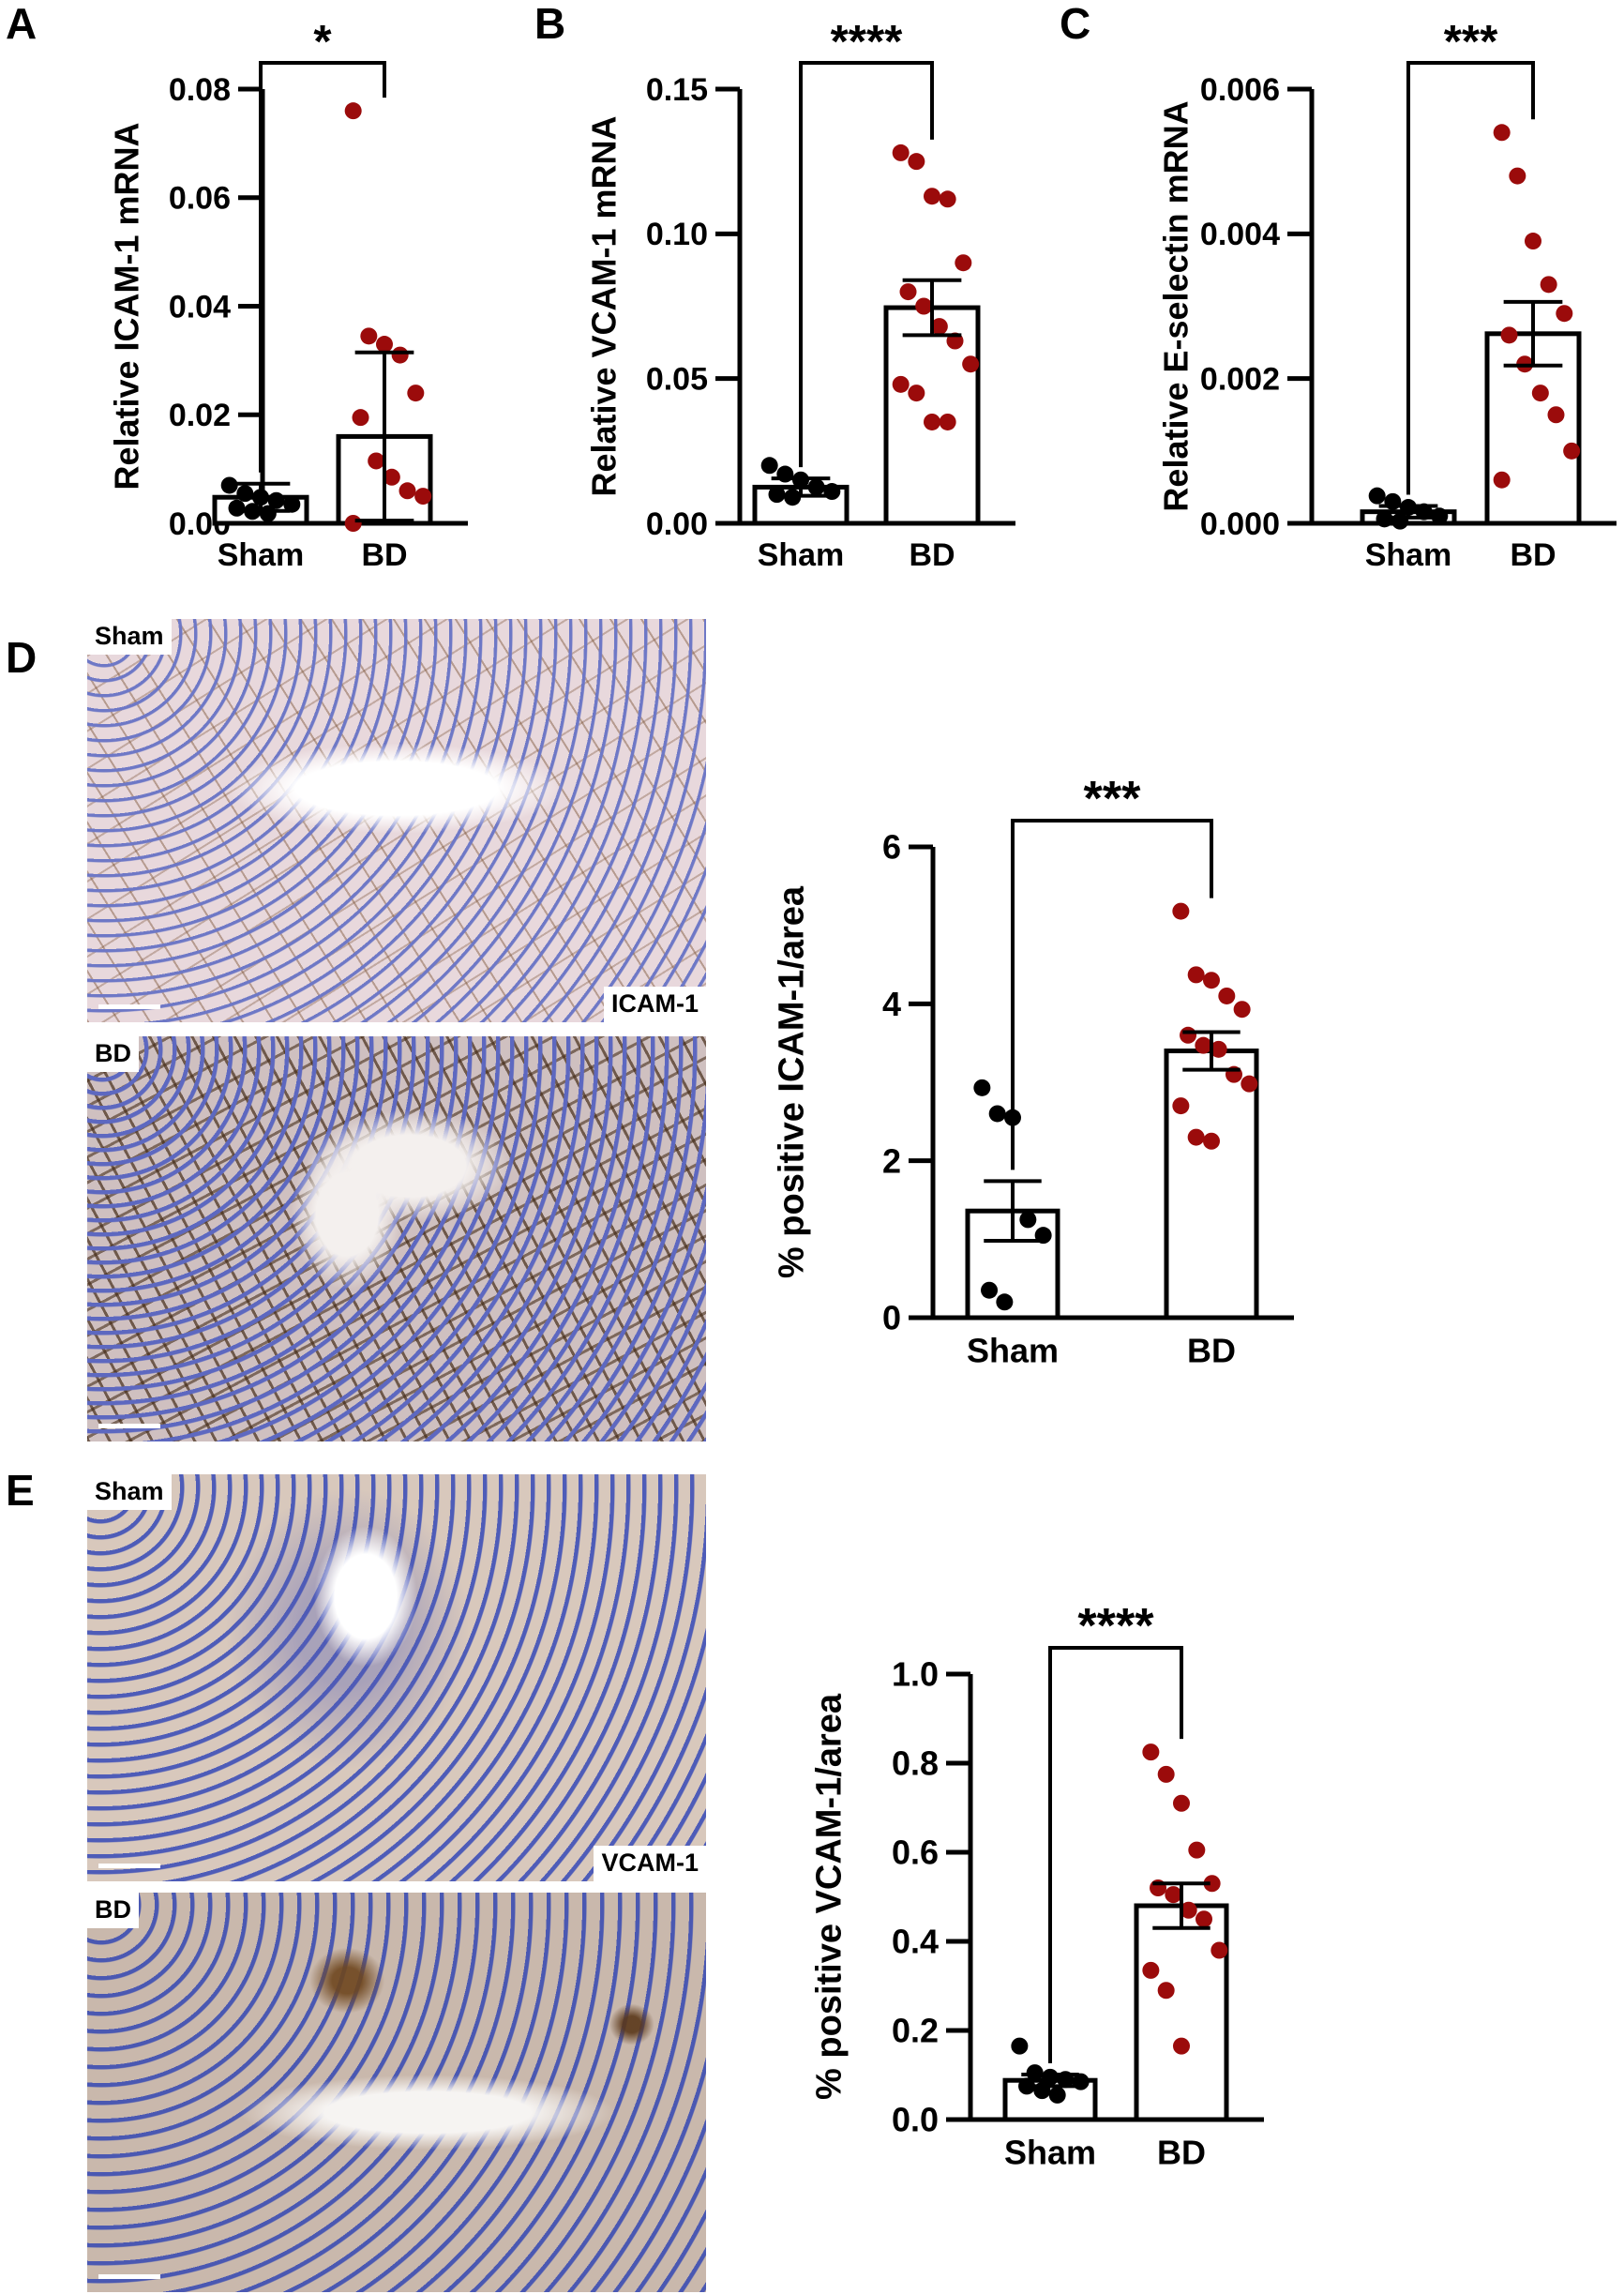  Describe the element at coordinates (397, 2092) in the screenshot. I see `micrograph-e-bd: BD` at that location.